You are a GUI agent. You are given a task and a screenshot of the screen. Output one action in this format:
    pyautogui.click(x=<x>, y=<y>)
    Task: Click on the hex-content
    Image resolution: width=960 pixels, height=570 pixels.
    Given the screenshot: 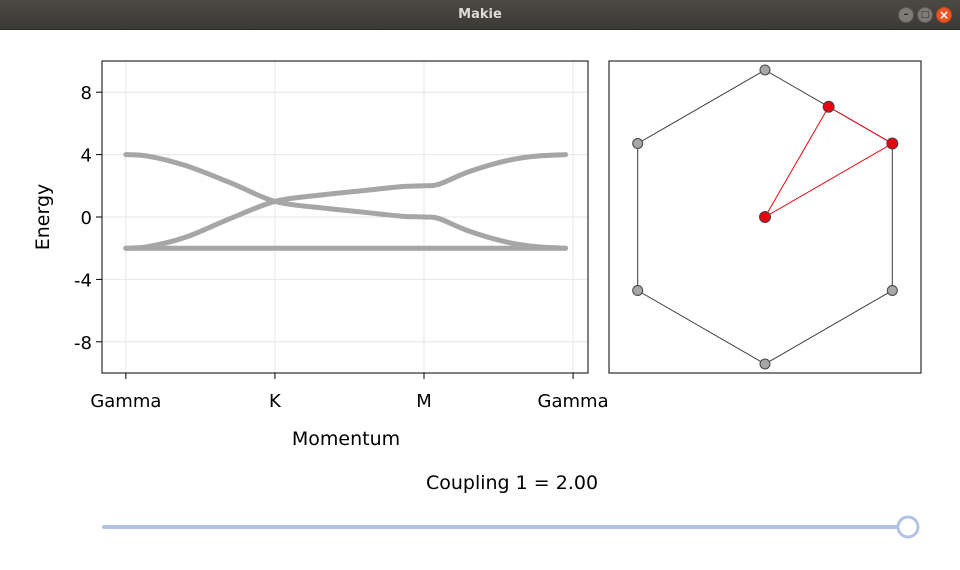 What is the action you would take?
    pyautogui.click(x=765, y=217)
    